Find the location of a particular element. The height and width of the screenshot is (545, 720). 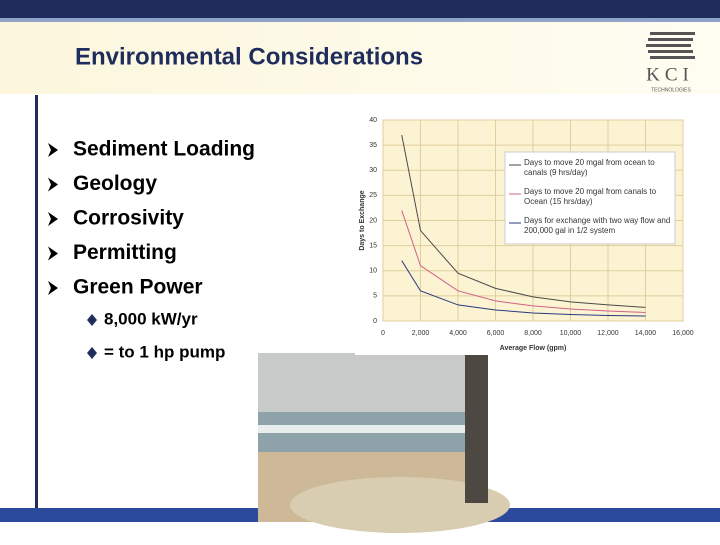

y-tick-label: 20 is located at coordinates (373, 220).